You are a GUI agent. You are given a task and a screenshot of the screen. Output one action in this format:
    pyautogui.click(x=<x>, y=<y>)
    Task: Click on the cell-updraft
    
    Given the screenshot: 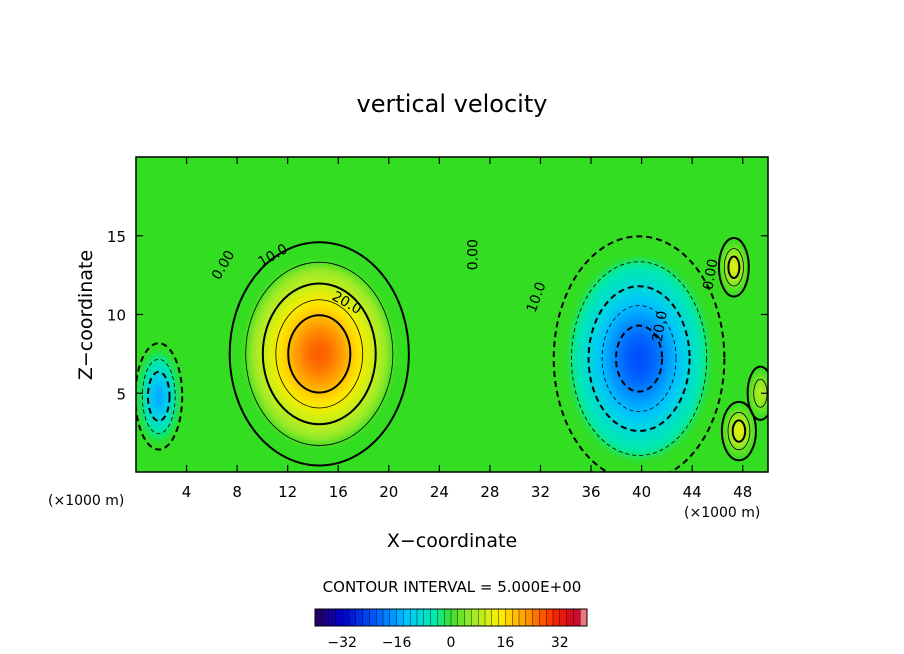 What is the action you would take?
    pyautogui.click(x=319, y=354)
    